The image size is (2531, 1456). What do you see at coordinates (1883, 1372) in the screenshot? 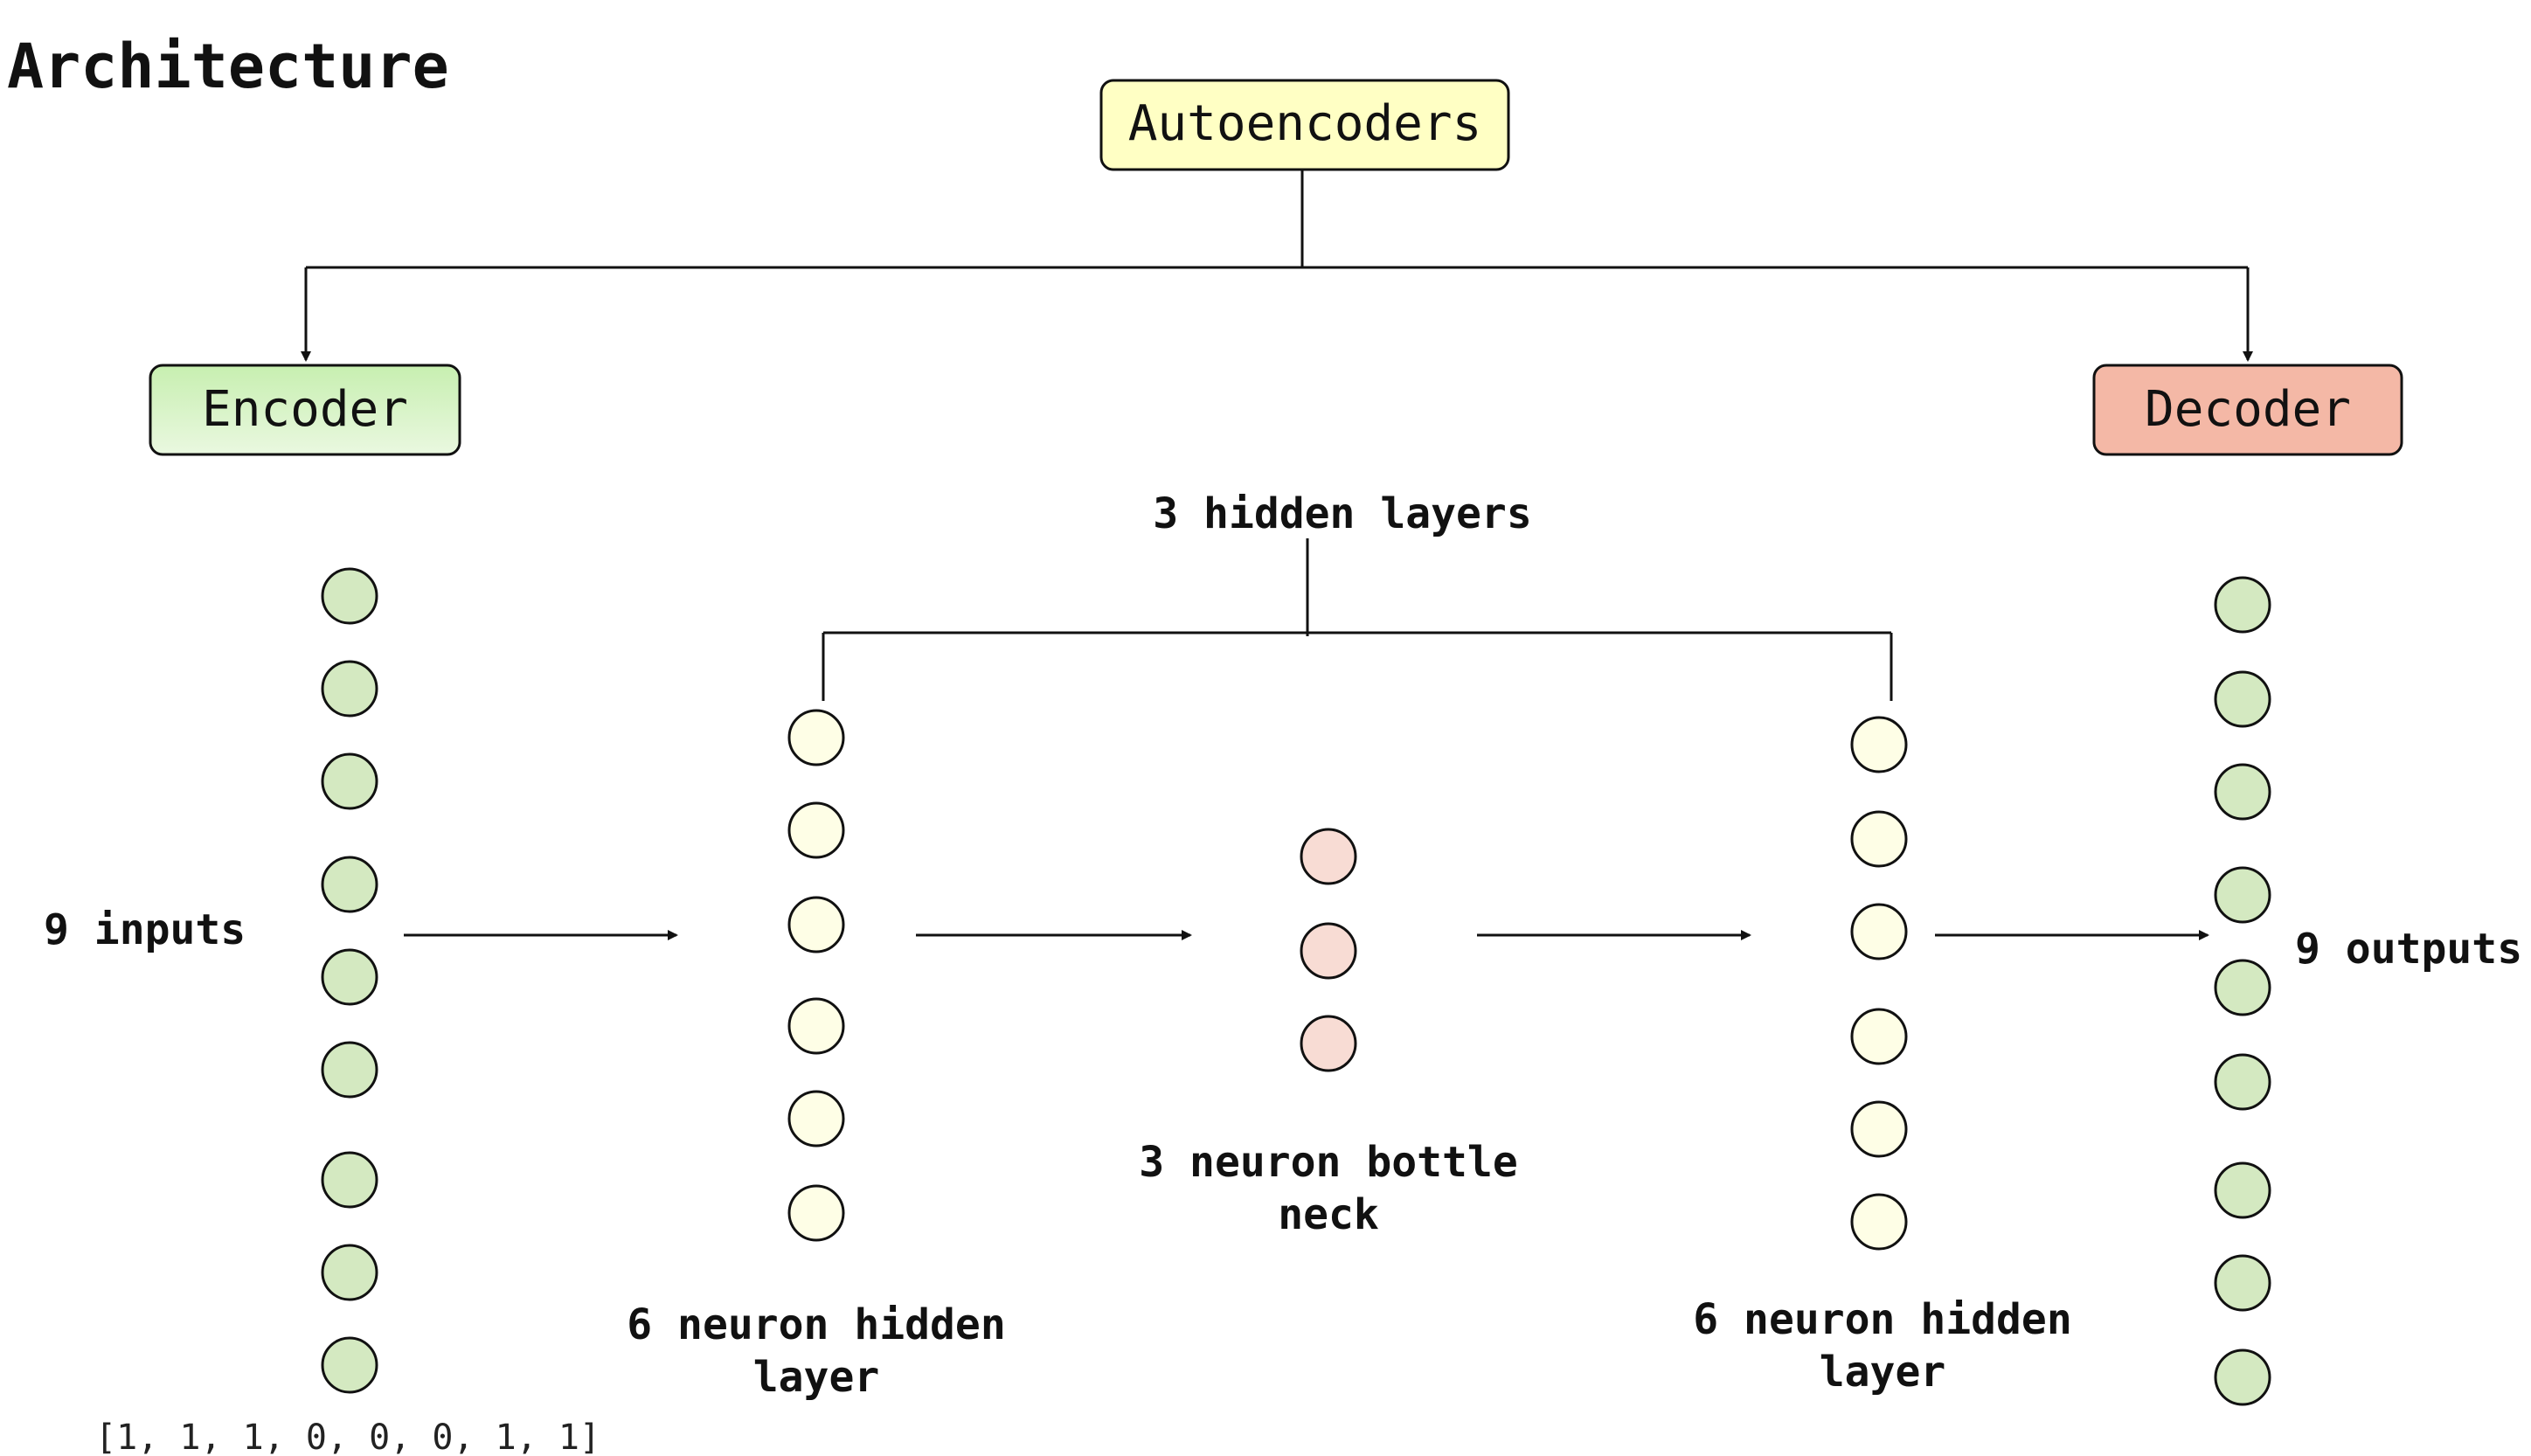
I see `hidden3-label-line2: layer` at bounding box center [1883, 1372].